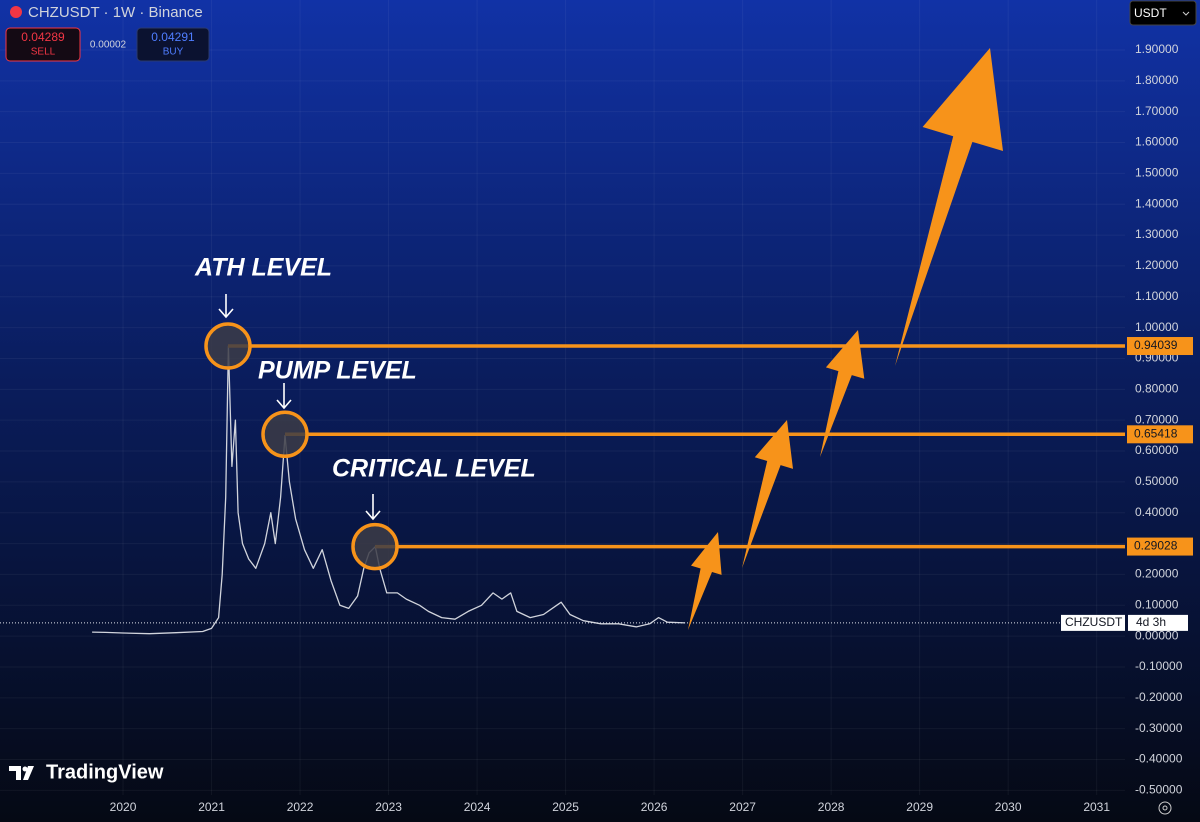 Image resolution: width=1200 pixels, height=822 pixels. I want to click on y-tick-label: 0.70000, so click(1157, 419).